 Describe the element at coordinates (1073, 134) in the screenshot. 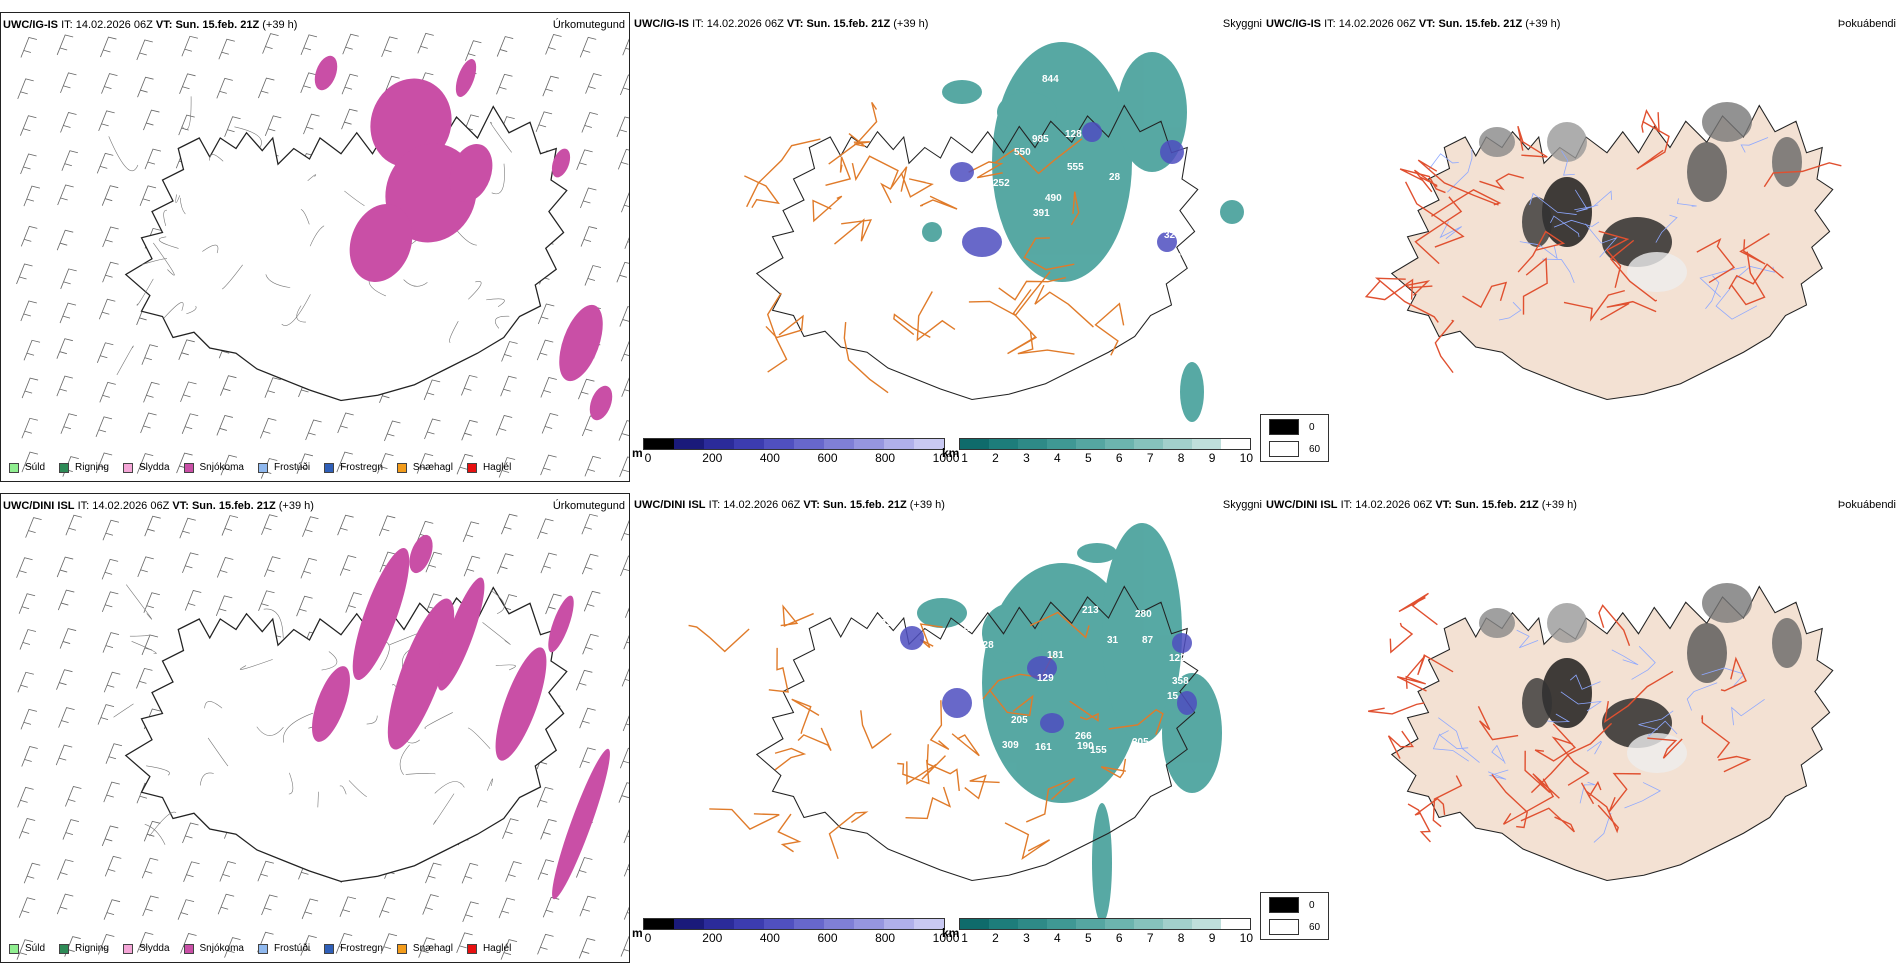

I see `visibility-label: 128` at that location.